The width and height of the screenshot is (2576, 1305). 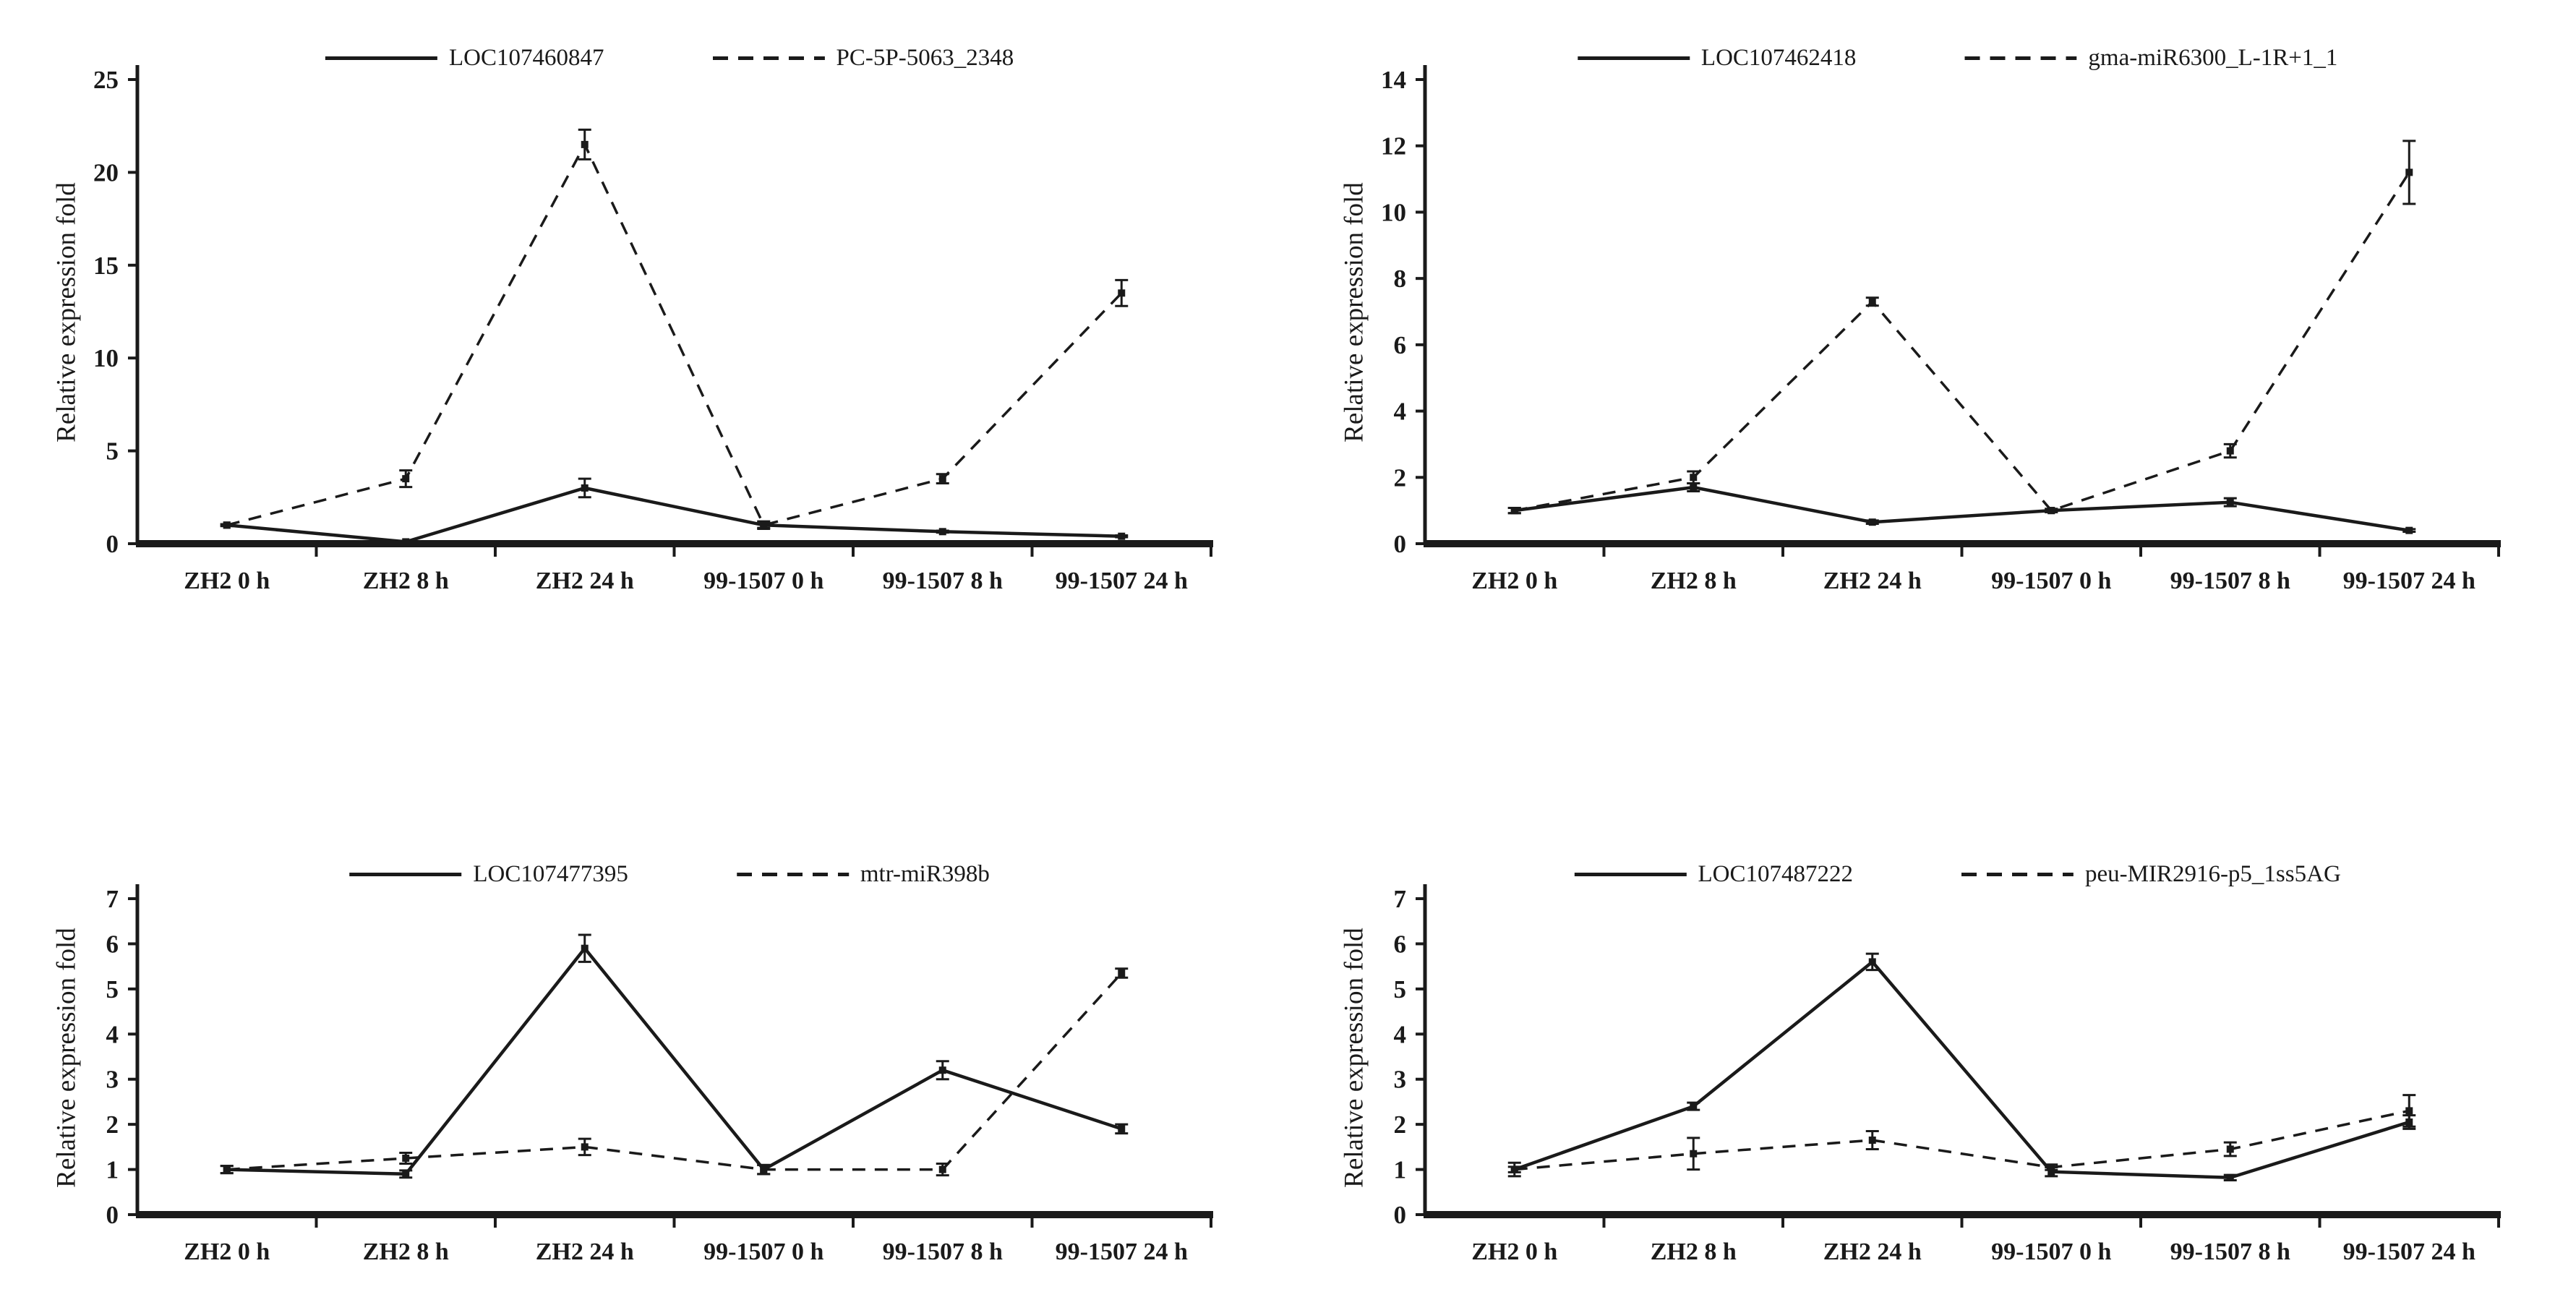 What do you see at coordinates (1393, 146) in the screenshot?
I see `svg-text: 12` at bounding box center [1393, 146].